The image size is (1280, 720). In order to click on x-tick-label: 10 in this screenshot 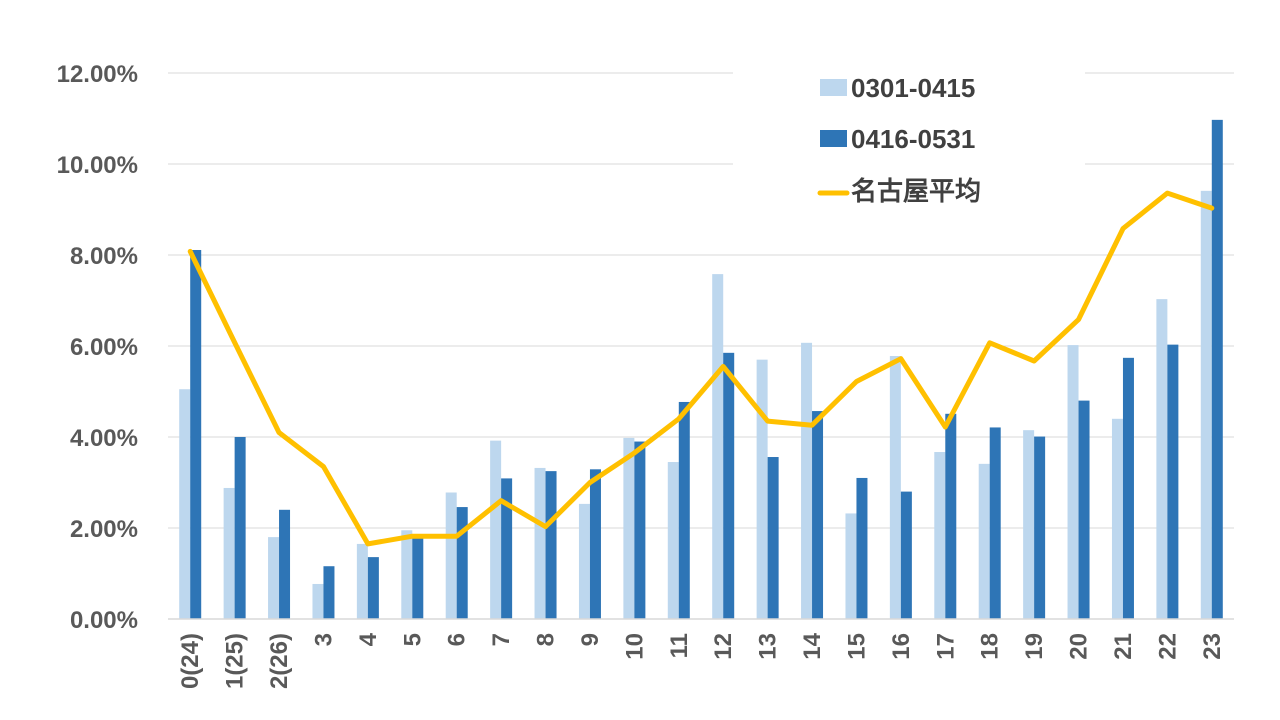, I will do `click(634, 646)`.